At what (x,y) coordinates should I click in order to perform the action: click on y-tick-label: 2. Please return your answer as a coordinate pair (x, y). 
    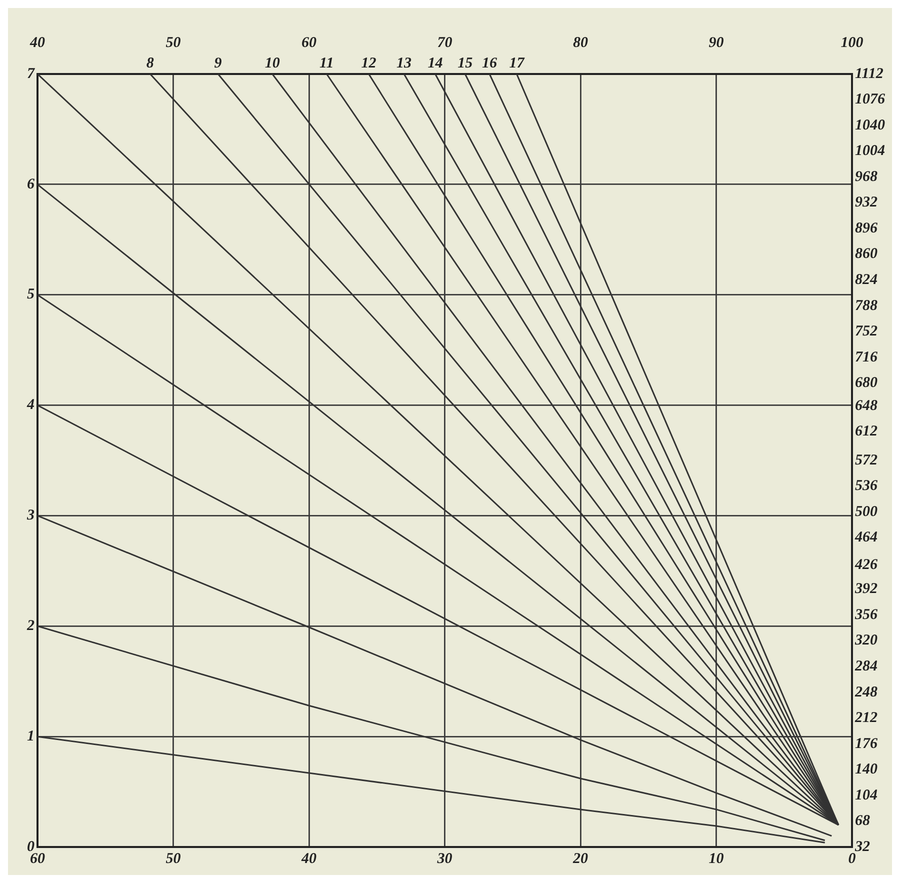
    Looking at the image, I should click on (30, 626).